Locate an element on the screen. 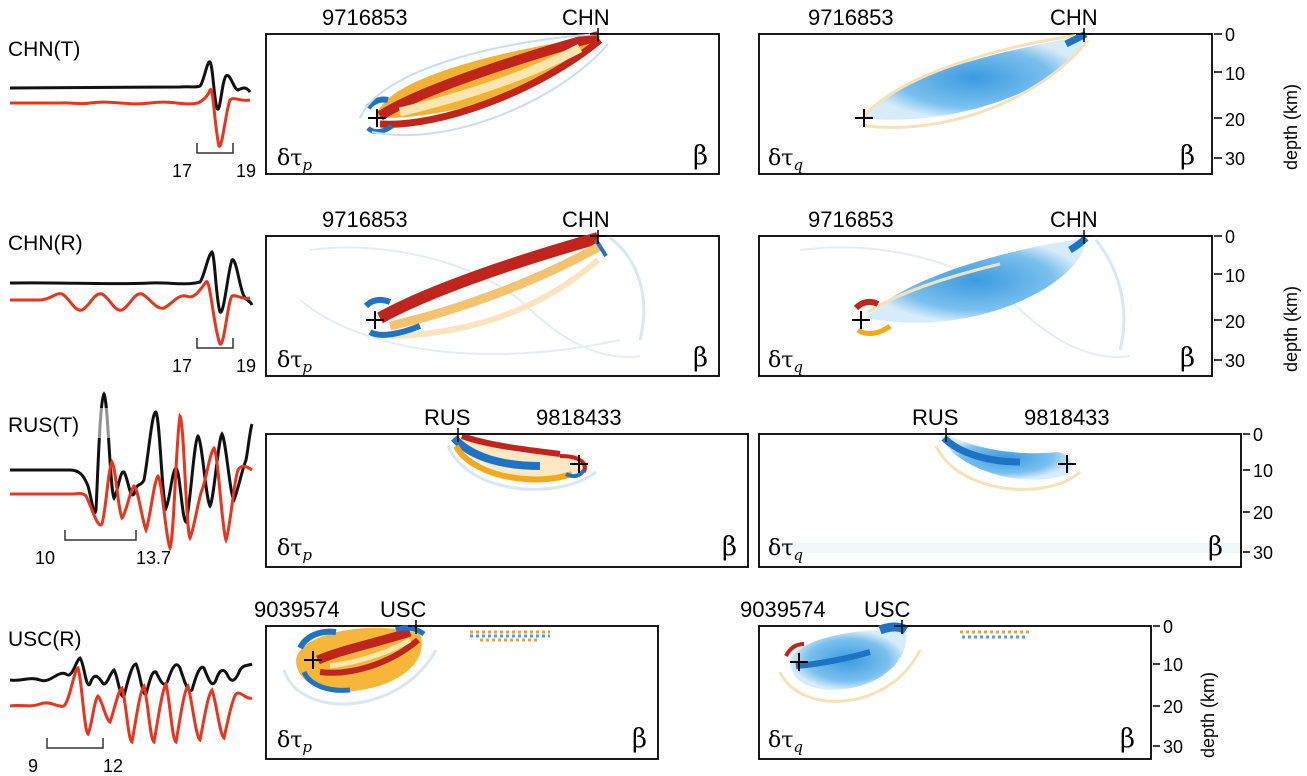  kernel-panel-p: 9039574 USC δτp β is located at coordinates (456, 678).